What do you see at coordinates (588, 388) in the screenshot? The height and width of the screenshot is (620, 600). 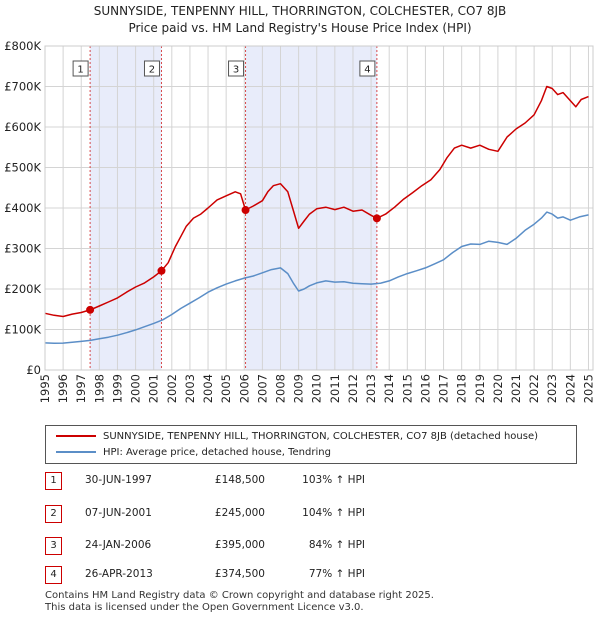 I see `x-tick-label: 2025` at bounding box center [588, 388].